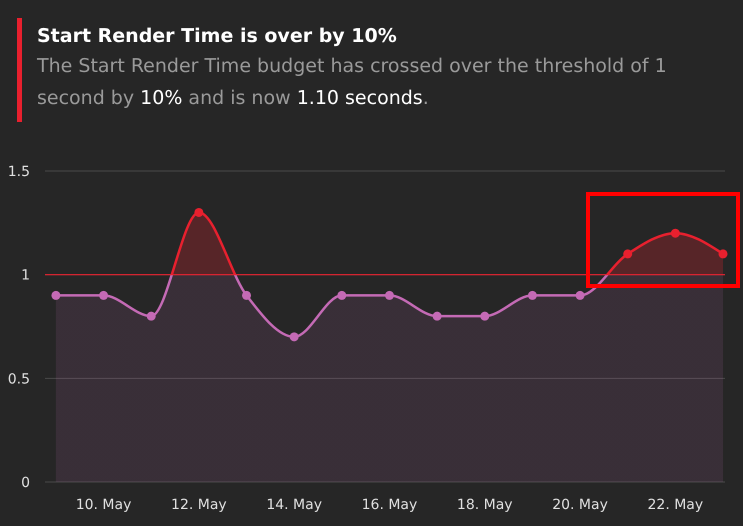 The height and width of the screenshot is (526, 743). What do you see at coordinates (294, 505) in the screenshot?
I see `x-tick-label: 14. May` at bounding box center [294, 505].